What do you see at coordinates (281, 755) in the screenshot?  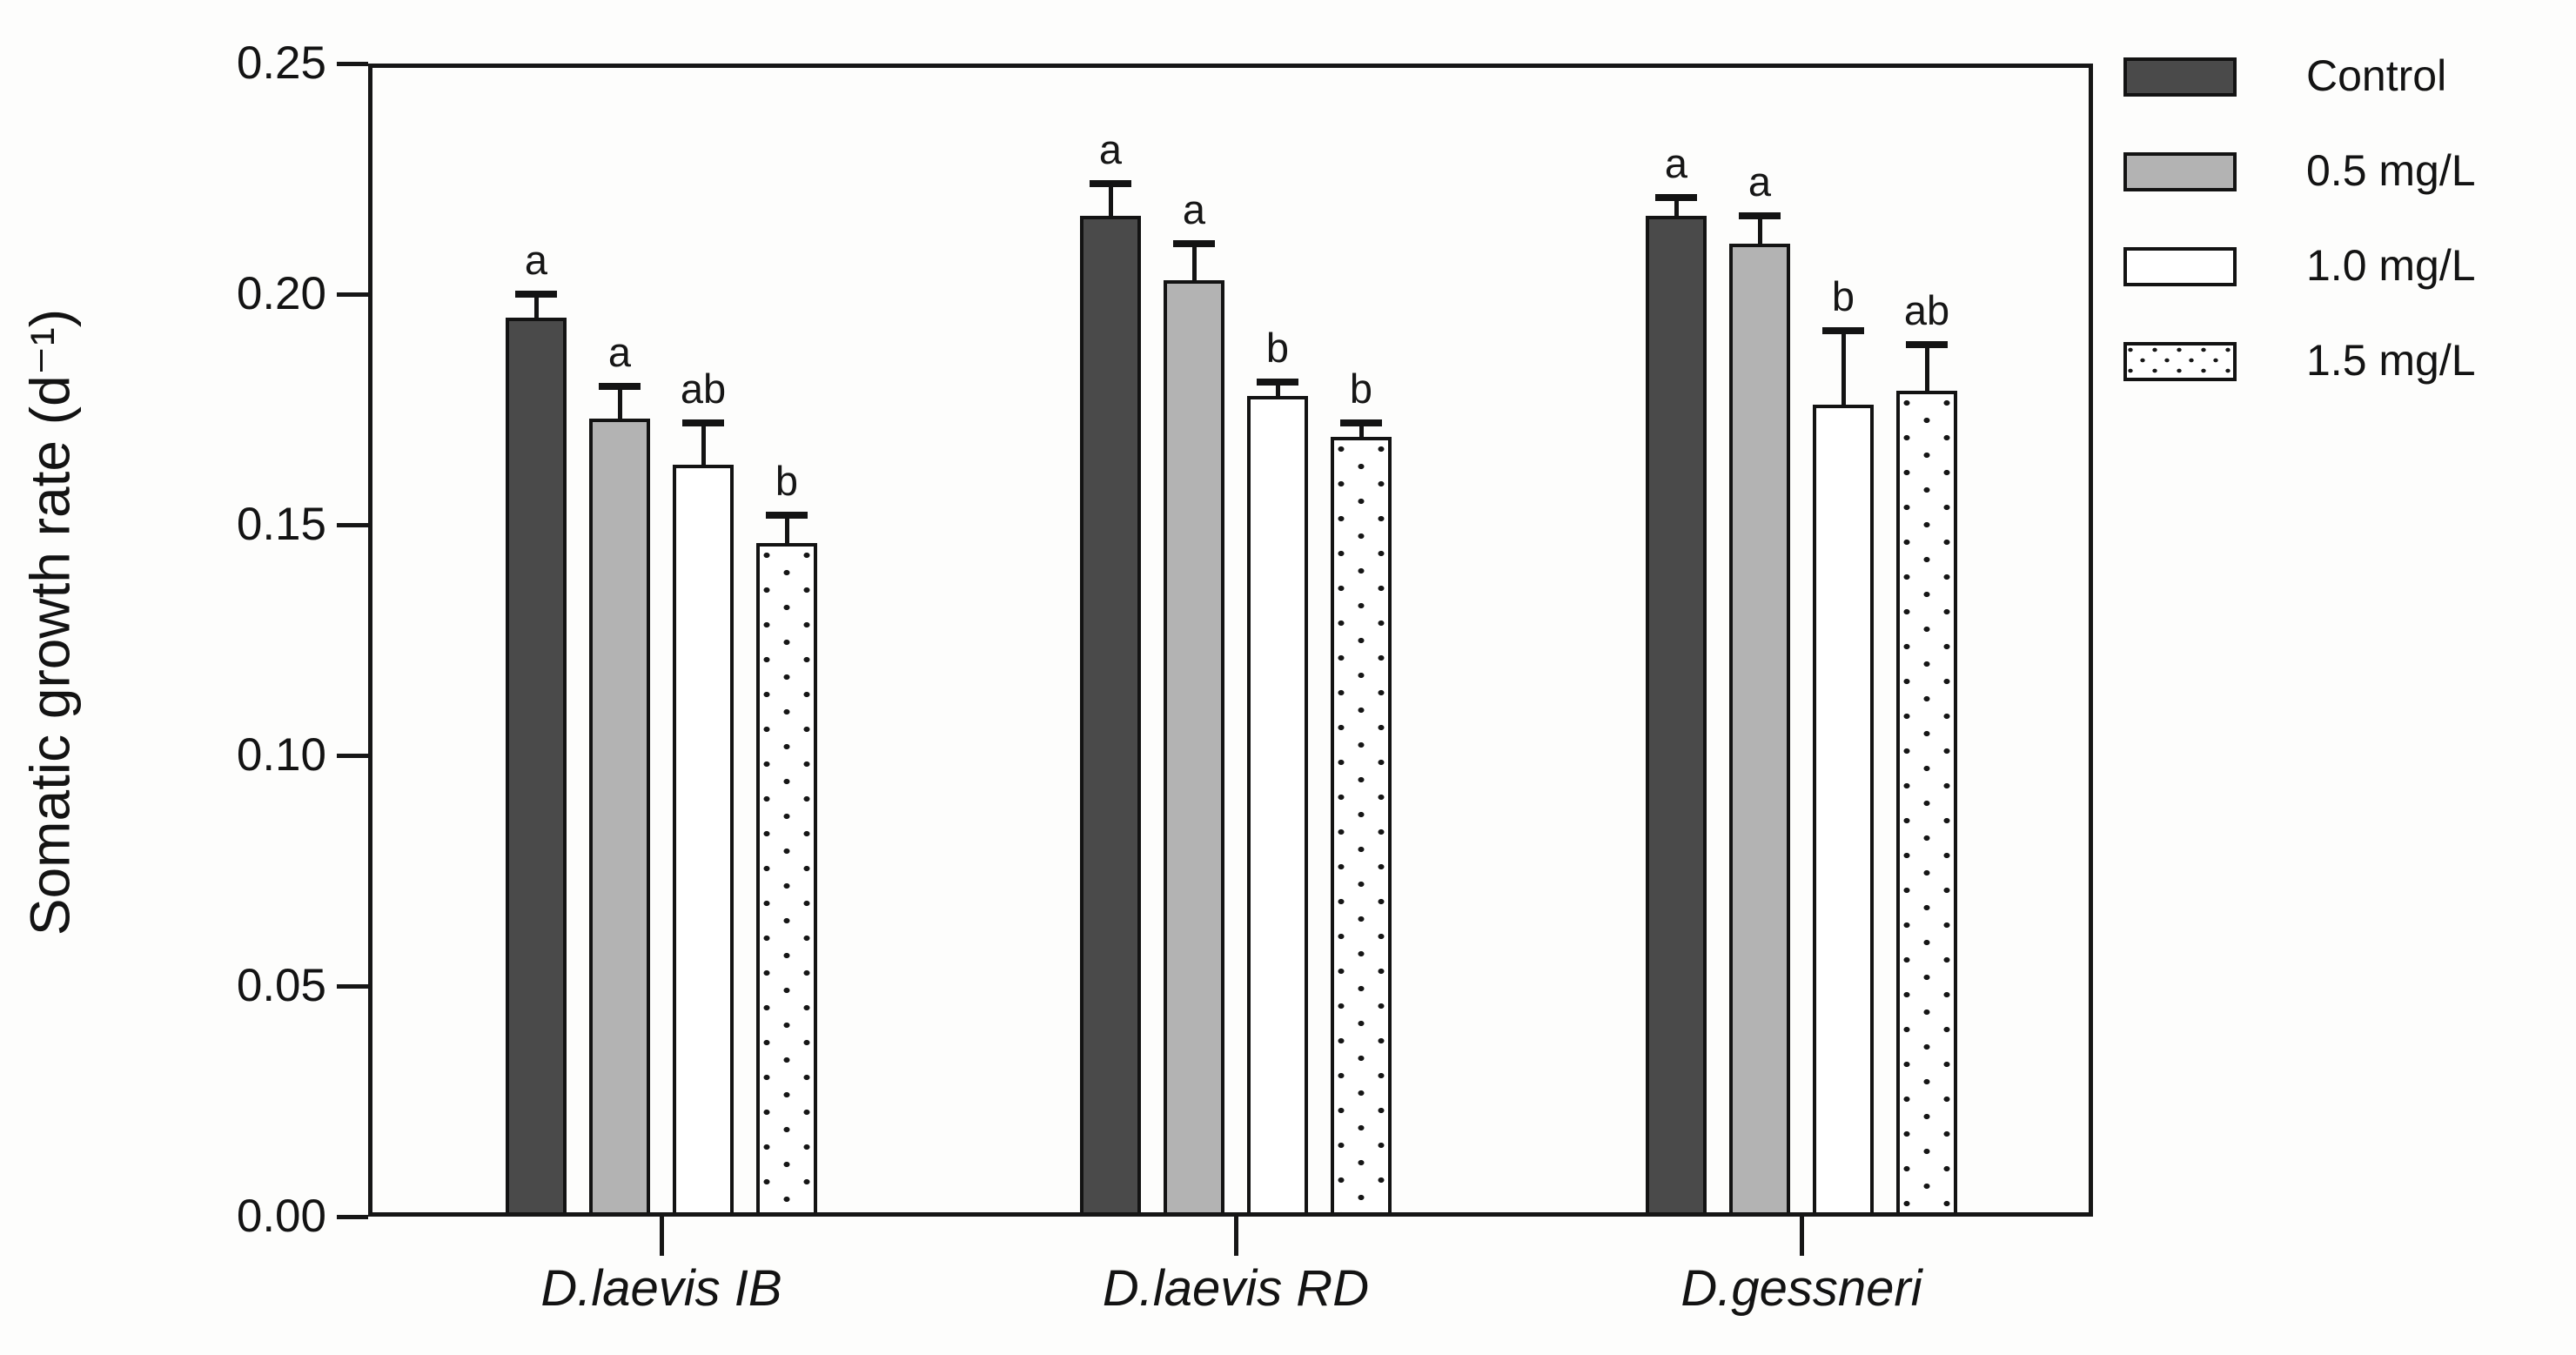 I see `y-tick-label: 0.10` at bounding box center [281, 755].